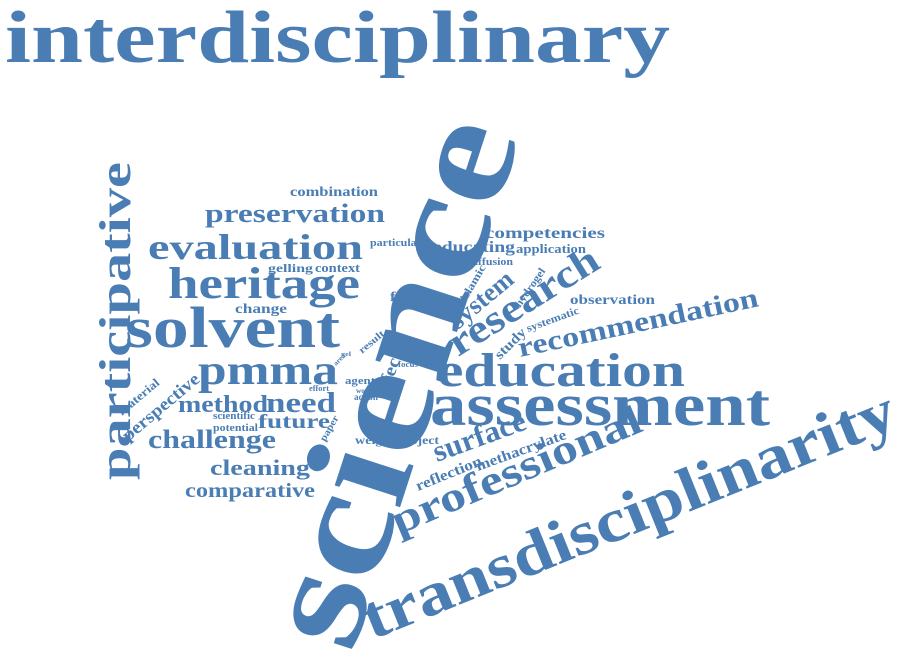 The width and height of the screenshot is (900, 659). Describe the element at coordinates (295, 213) in the screenshot. I see `cloud-word: preservation` at that location.